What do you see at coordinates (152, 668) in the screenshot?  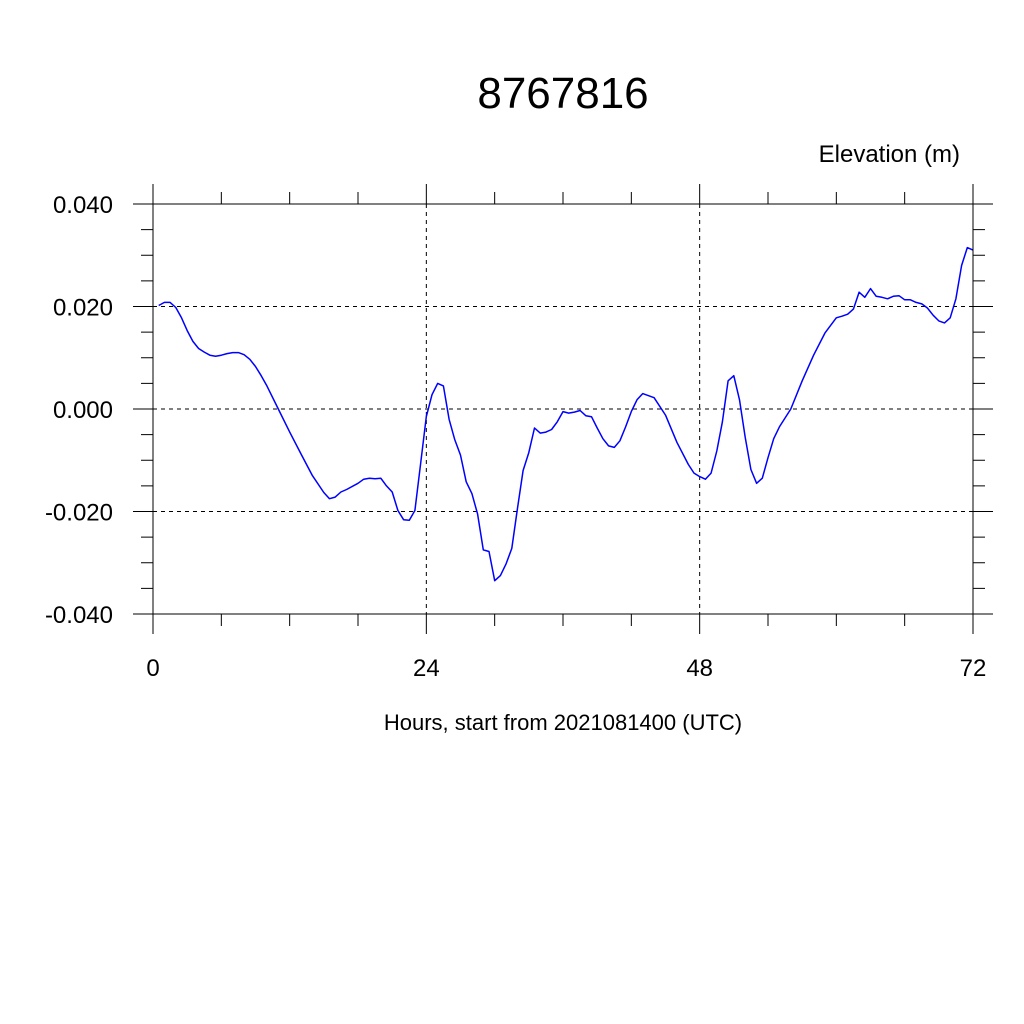 I see `x-tick-label: 0` at bounding box center [152, 668].